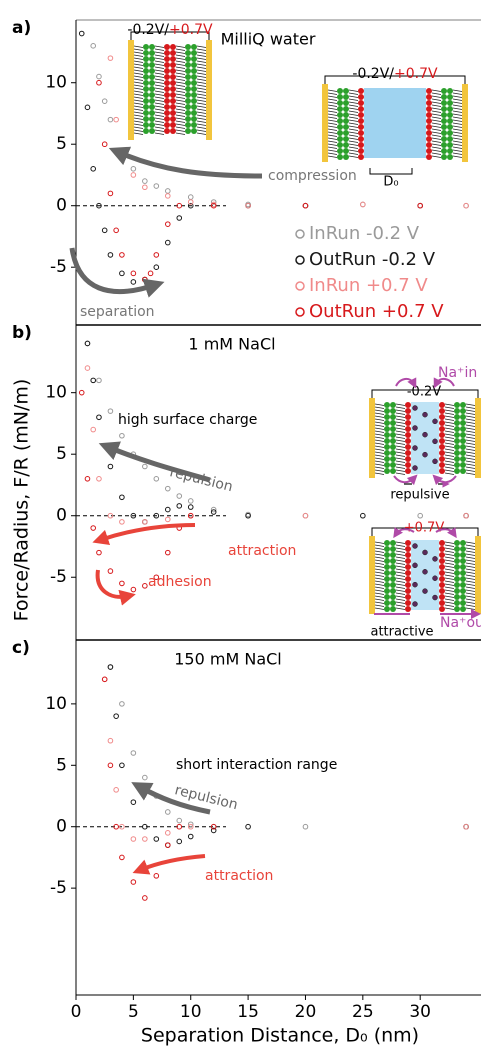  I want to click on y-tick-label: 5, so click(61, 454).